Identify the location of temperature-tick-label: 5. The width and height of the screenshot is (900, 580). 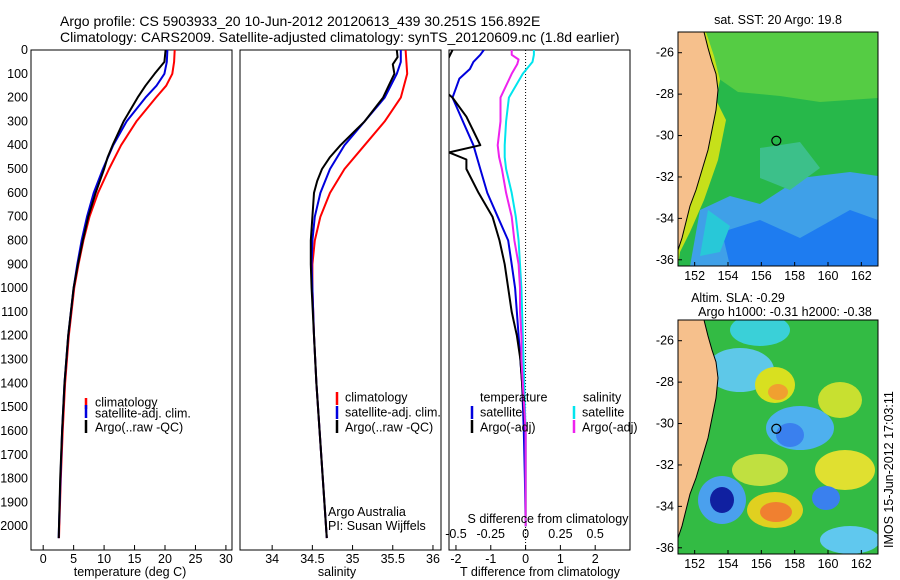
(73, 559).